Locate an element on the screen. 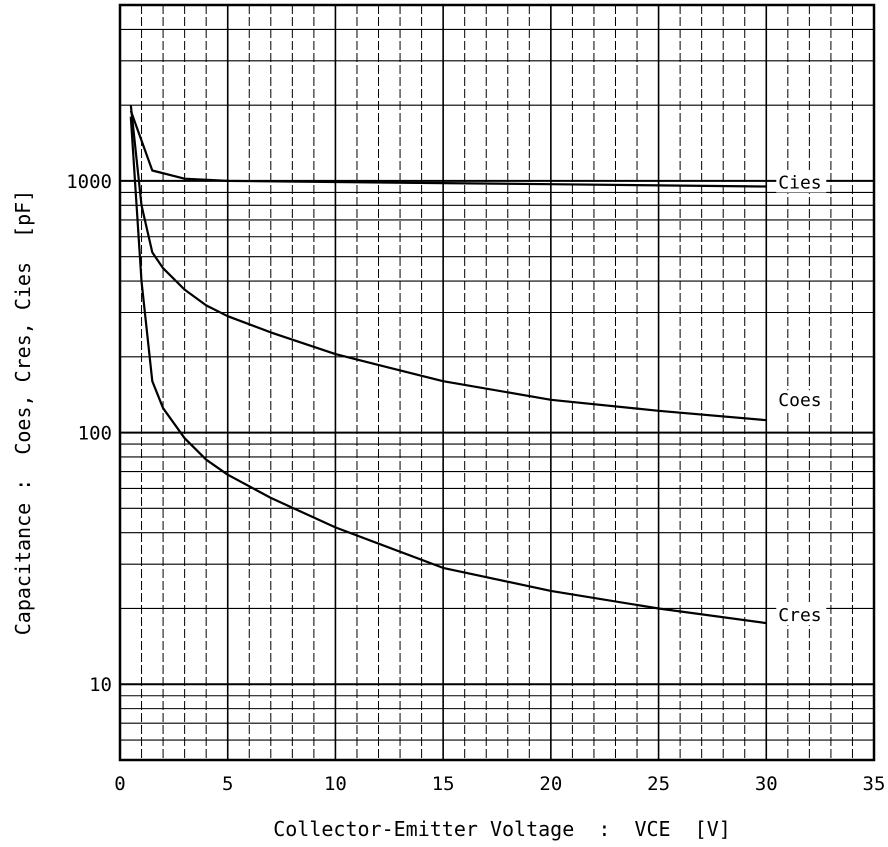 The width and height of the screenshot is (888, 847). x-axis-label: Collector-Emitter Voltage : VCE [V] is located at coordinates (502, 829).